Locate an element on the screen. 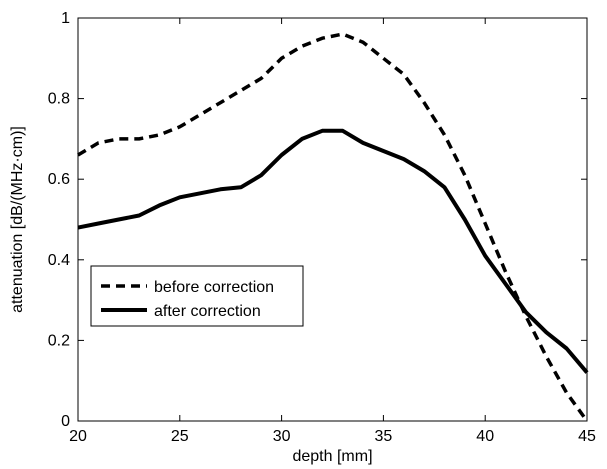  y-tick-label: 0.4 is located at coordinates (59, 260).